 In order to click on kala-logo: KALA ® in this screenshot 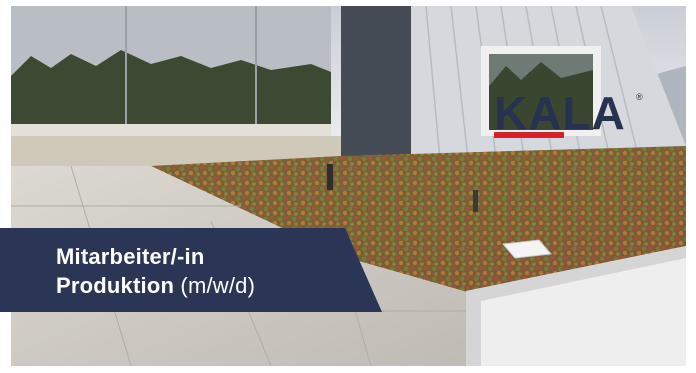, I will do `click(574, 119)`.